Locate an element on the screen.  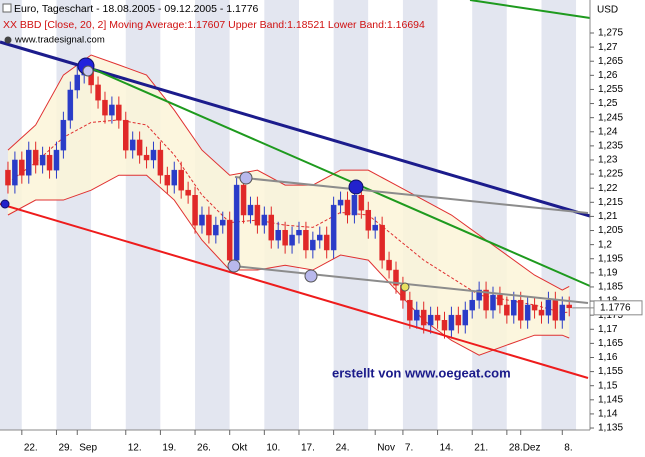
y-tick-label: 1,265 is located at coordinates (610, 61).